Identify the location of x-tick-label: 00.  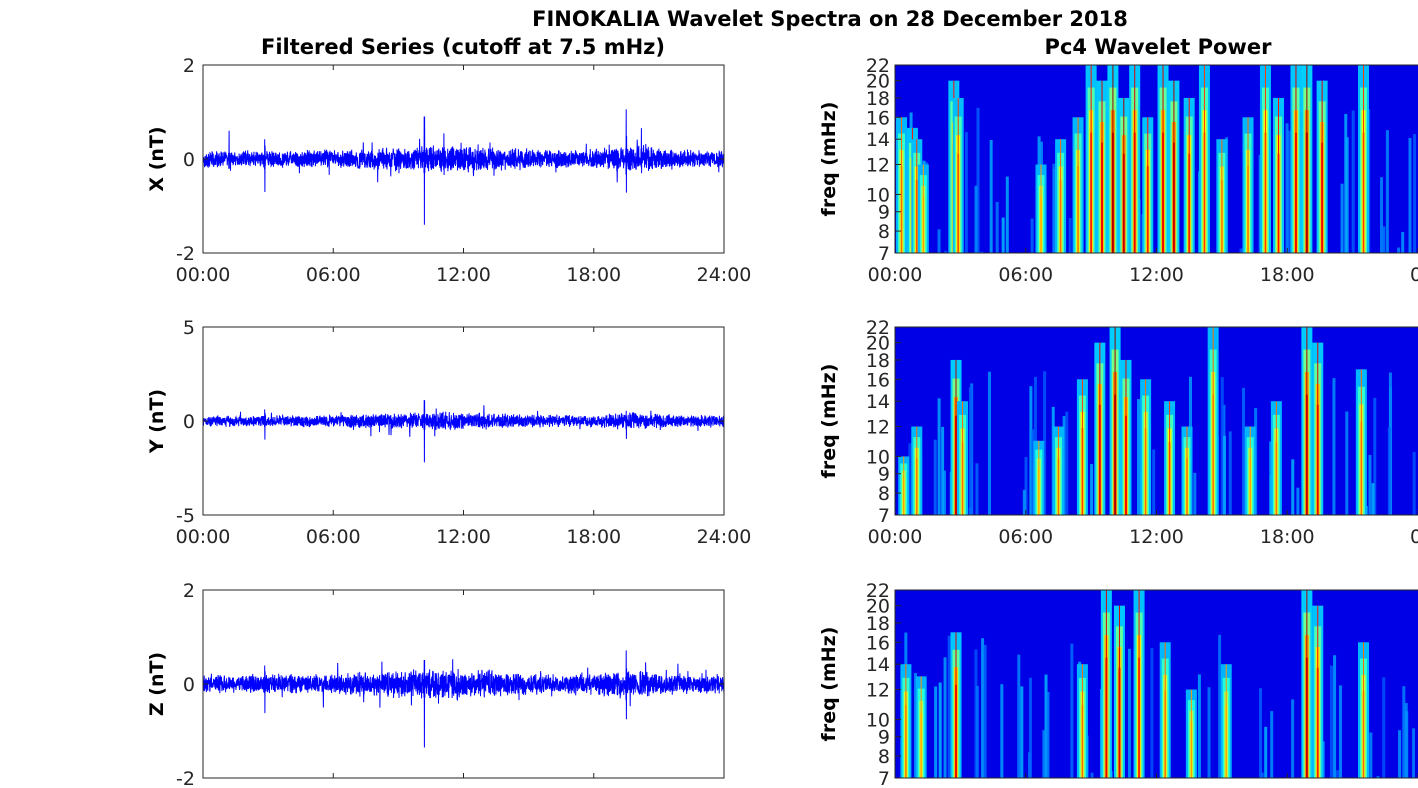
(1414, 537).